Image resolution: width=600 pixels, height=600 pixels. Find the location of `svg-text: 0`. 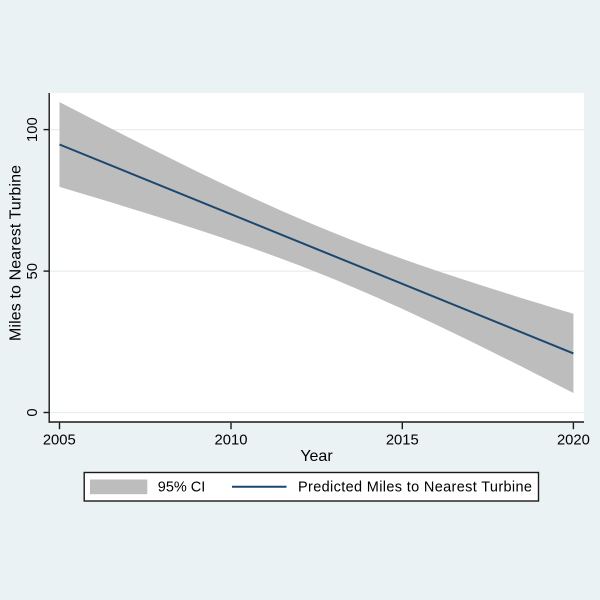

svg-text: 0 is located at coordinates (33, 412).